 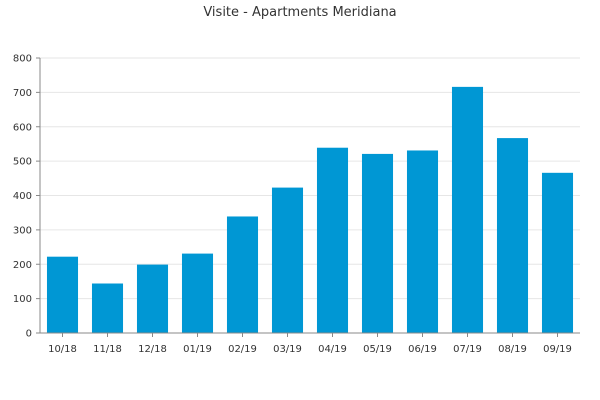 I want to click on bar-09/19, so click(x=557, y=252).